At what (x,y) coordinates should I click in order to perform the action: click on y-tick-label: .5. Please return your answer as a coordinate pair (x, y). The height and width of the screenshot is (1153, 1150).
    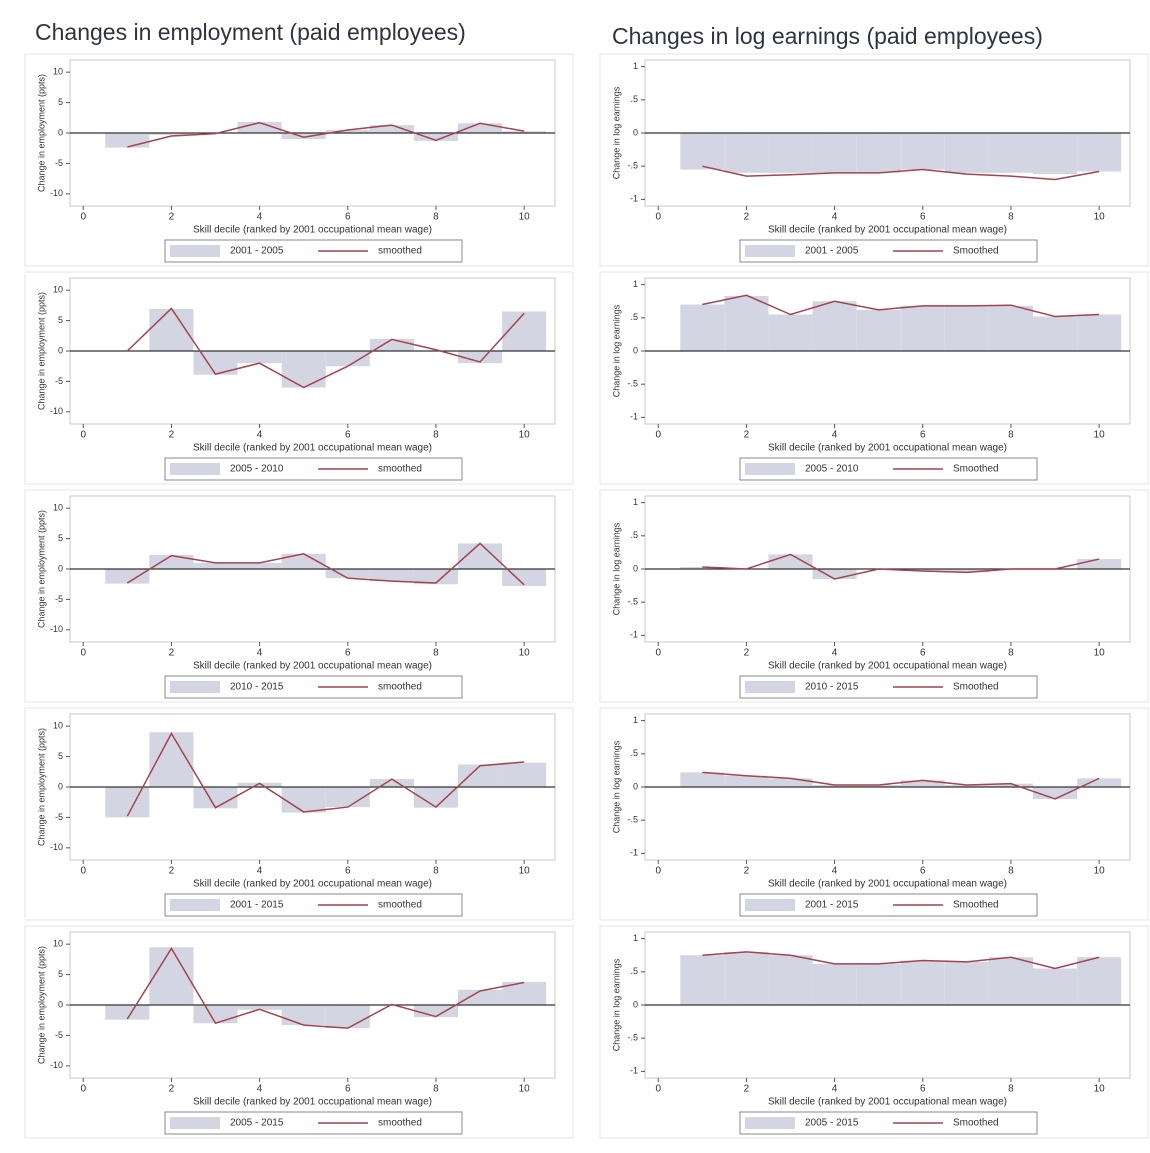
    Looking at the image, I should click on (634, 99).